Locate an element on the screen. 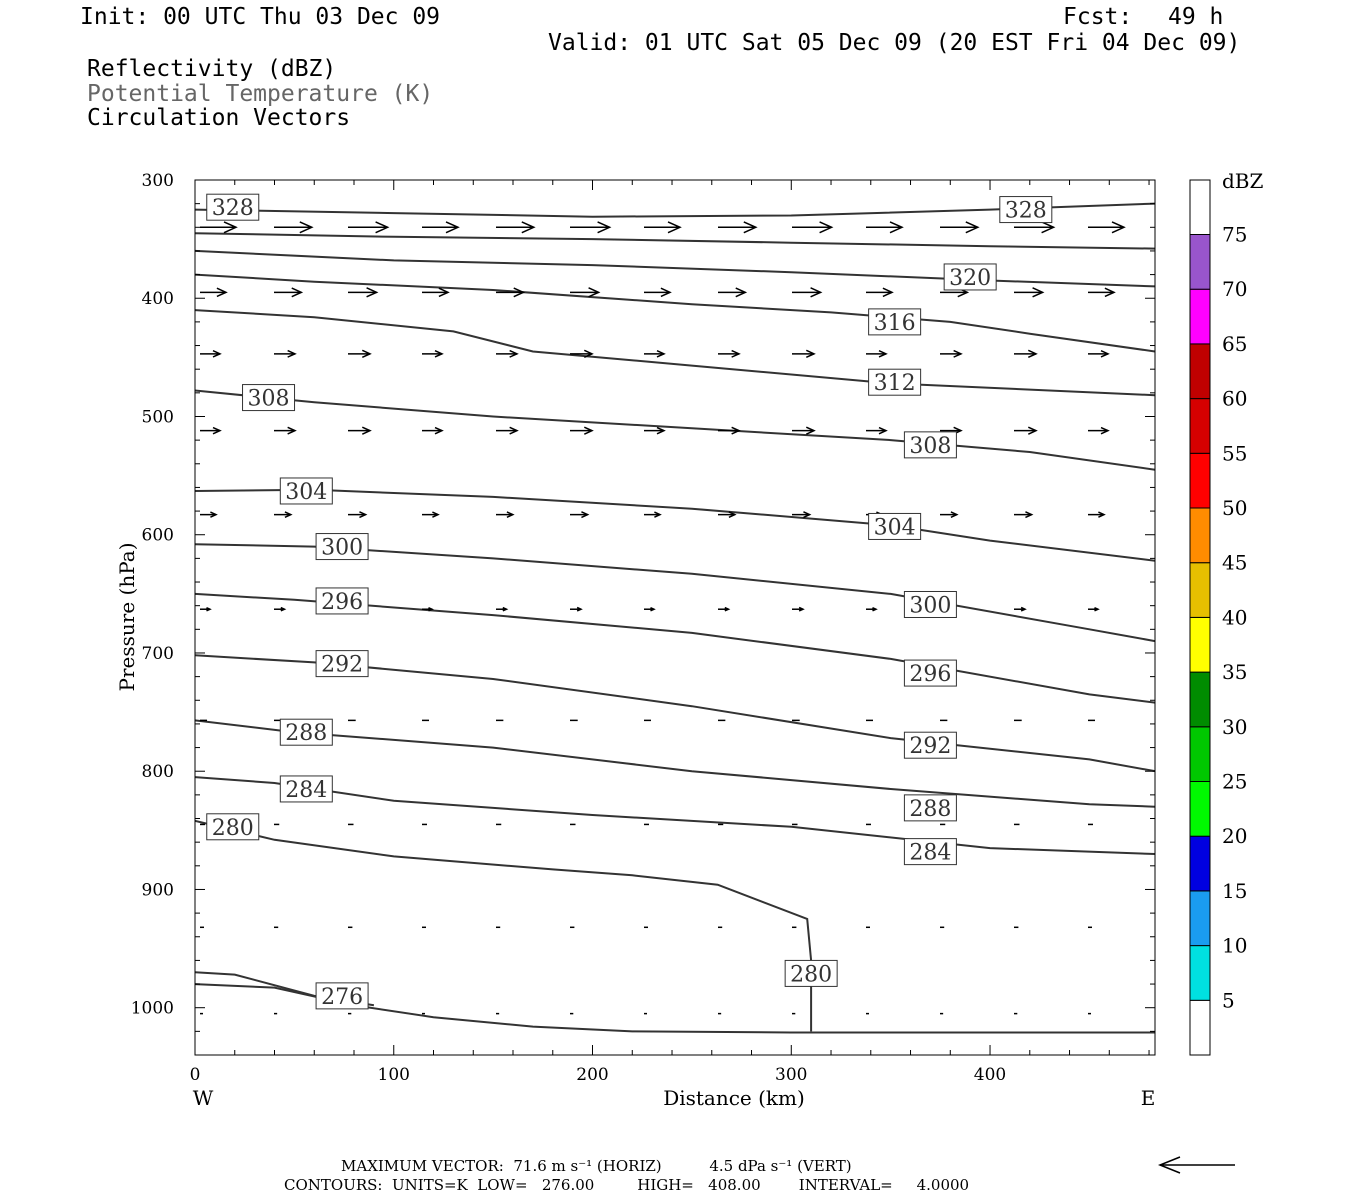 The image size is (1350, 1200). forecast-label: Fcst: is located at coordinates (1098, 17).